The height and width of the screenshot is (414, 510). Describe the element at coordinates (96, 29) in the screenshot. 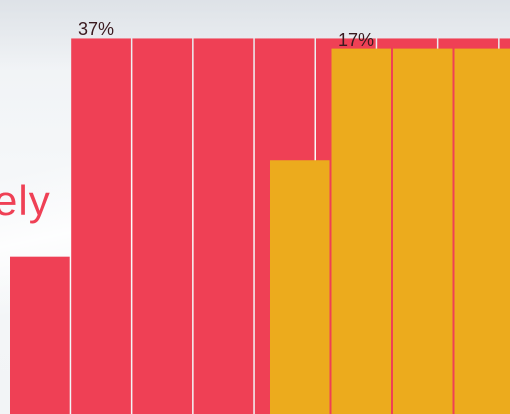

I see `red-series-data-label: 37%` at that location.